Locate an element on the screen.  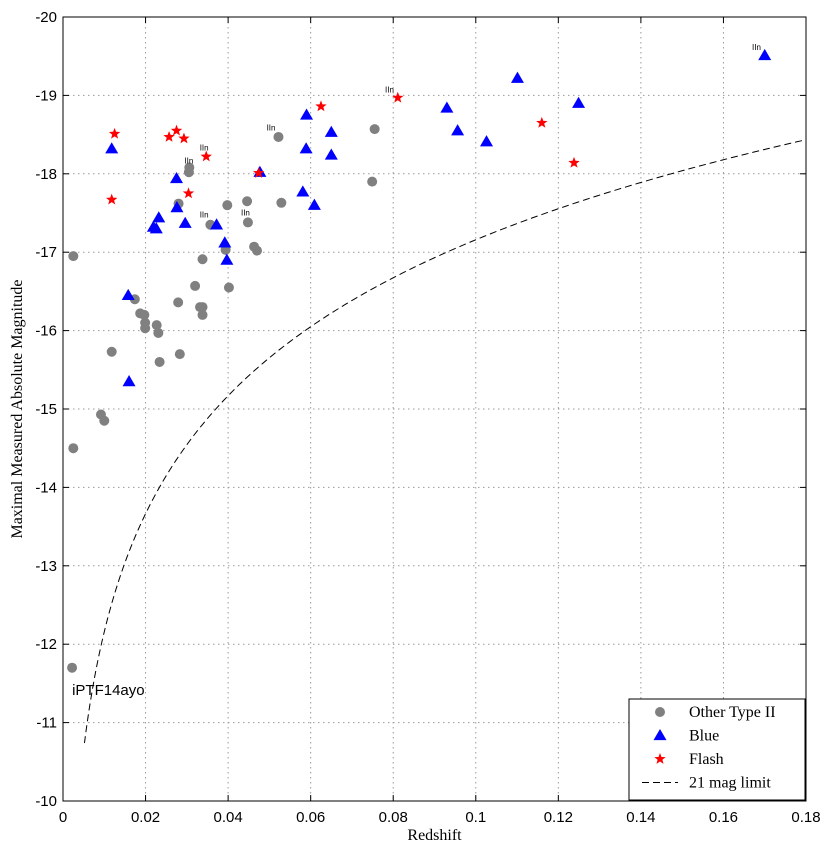
object-label: iPTF14ayo is located at coordinates (108, 690).